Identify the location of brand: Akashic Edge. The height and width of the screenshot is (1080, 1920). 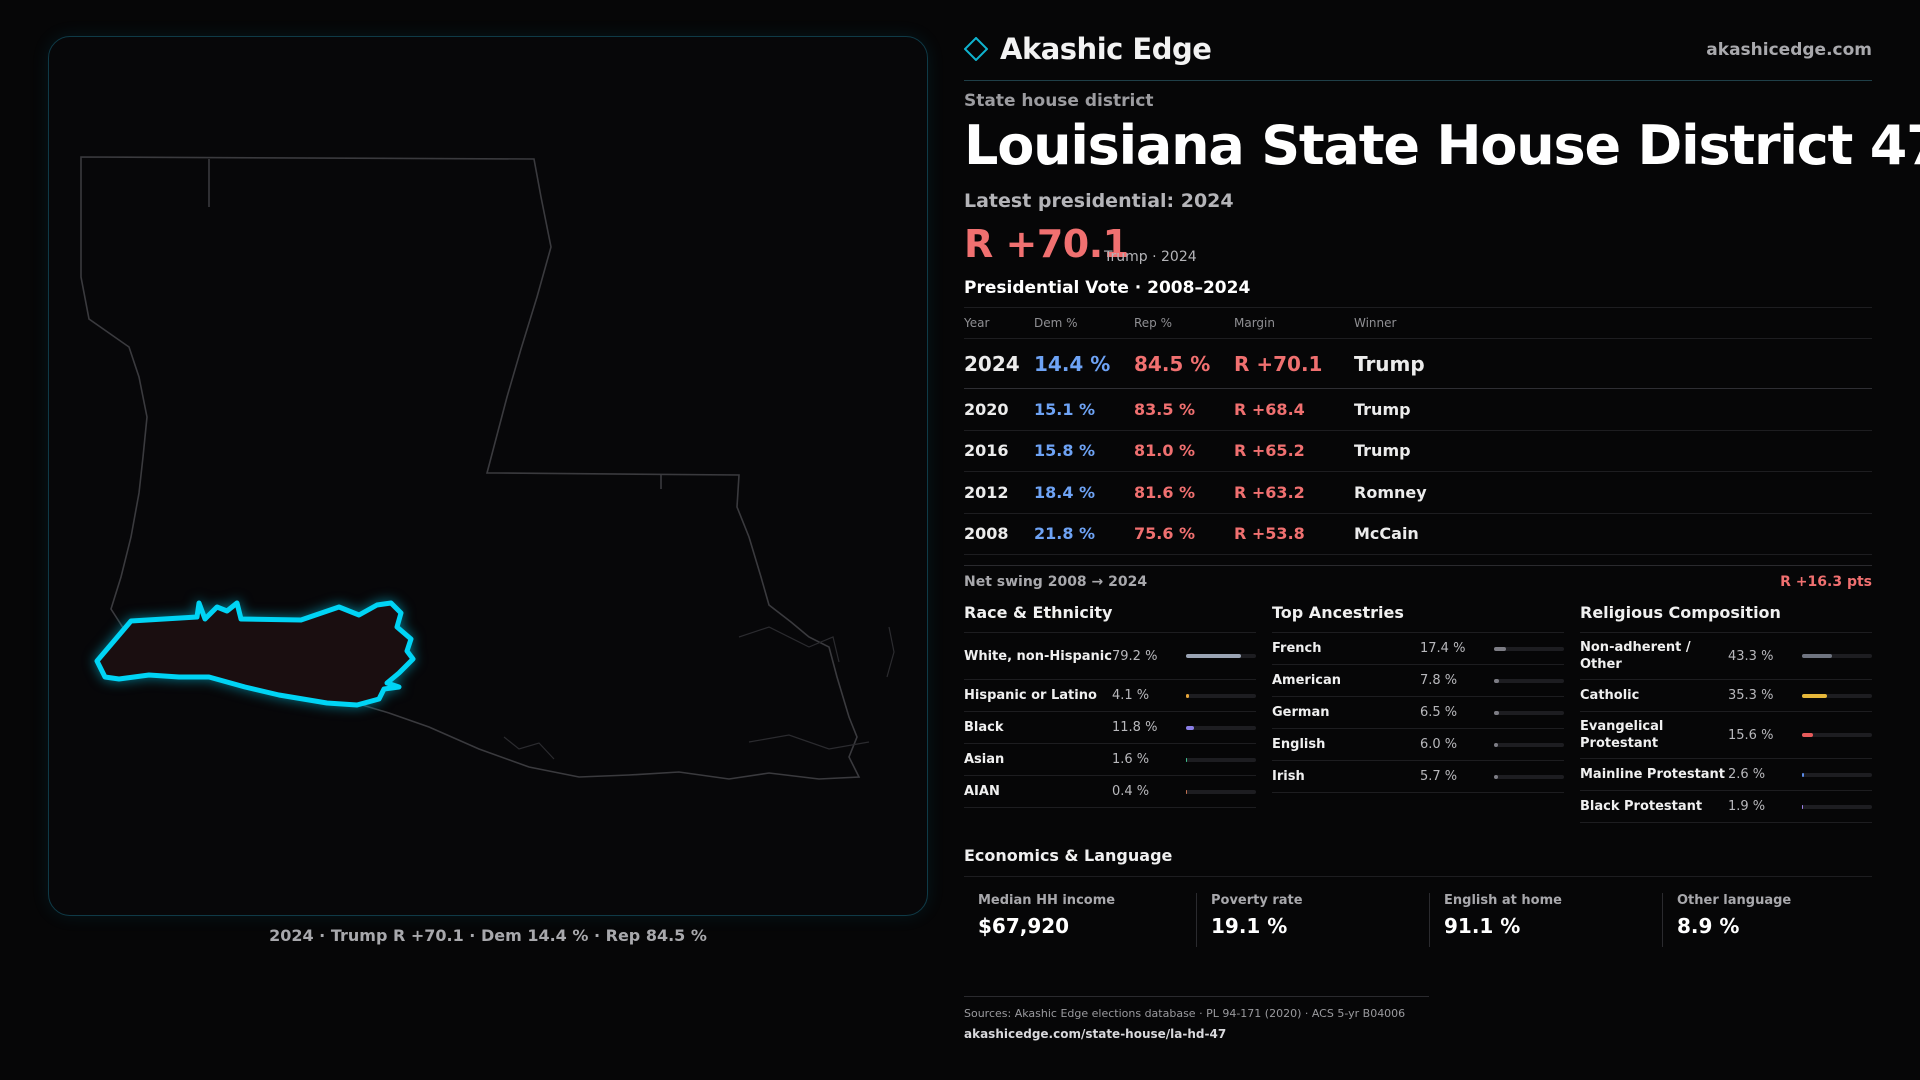
(1088, 49).